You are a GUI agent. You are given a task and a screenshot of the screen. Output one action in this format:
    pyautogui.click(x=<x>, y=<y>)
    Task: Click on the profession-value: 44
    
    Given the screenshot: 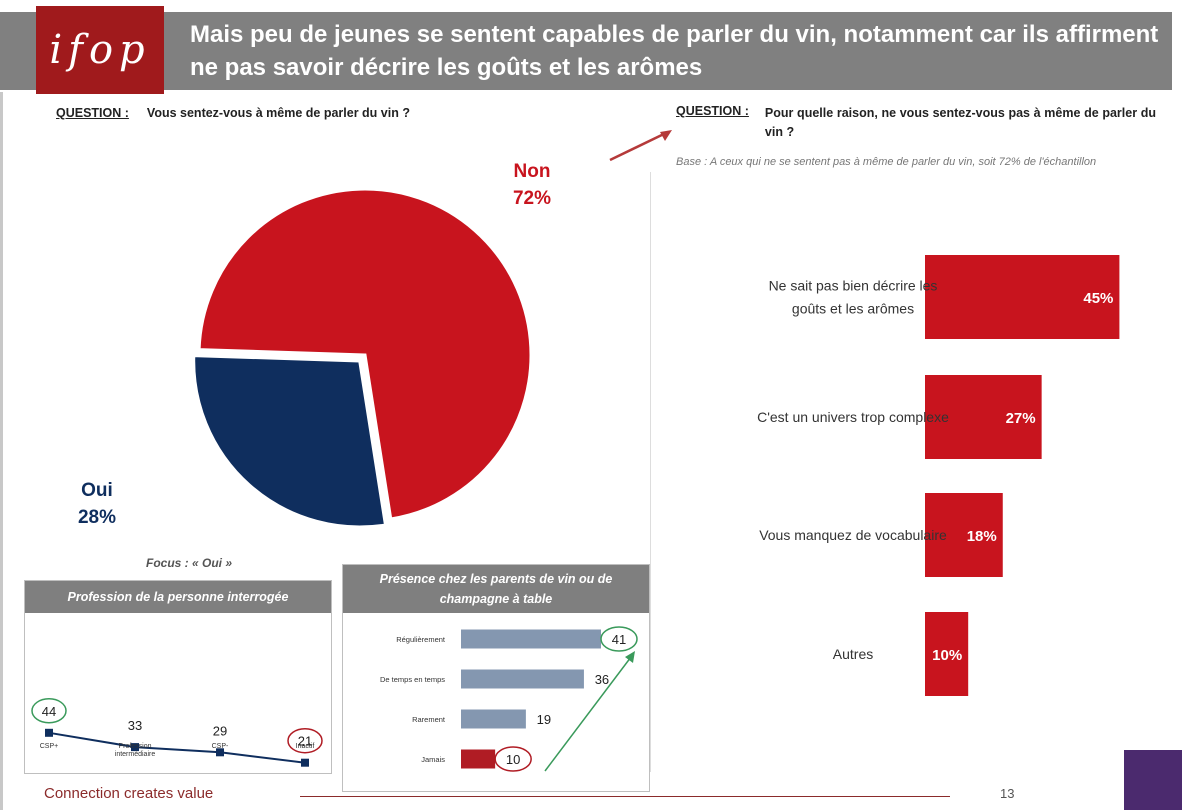 What is the action you would take?
    pyautogui.click(x=49, y=711)
    